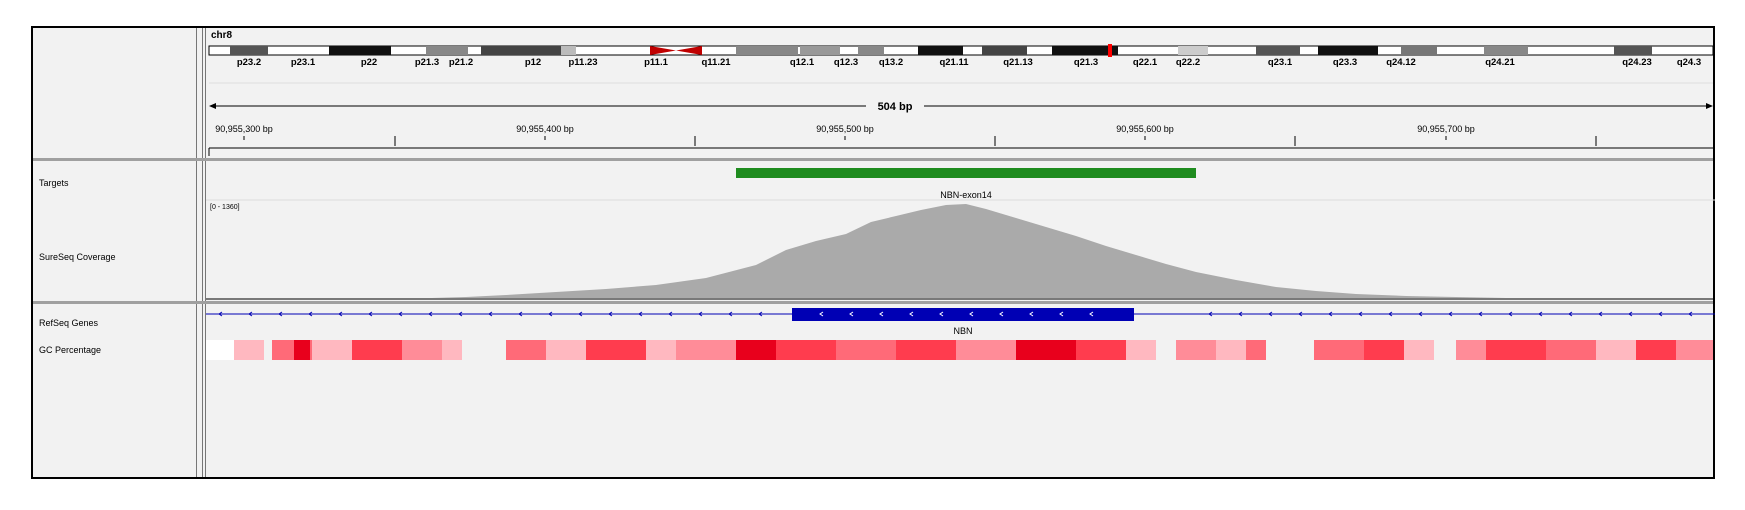 This screenshot has height=510, width=1745. Describe the element at coordinates (1500, 62) in the screenshot. I see `band-label: q24.21` at that location.